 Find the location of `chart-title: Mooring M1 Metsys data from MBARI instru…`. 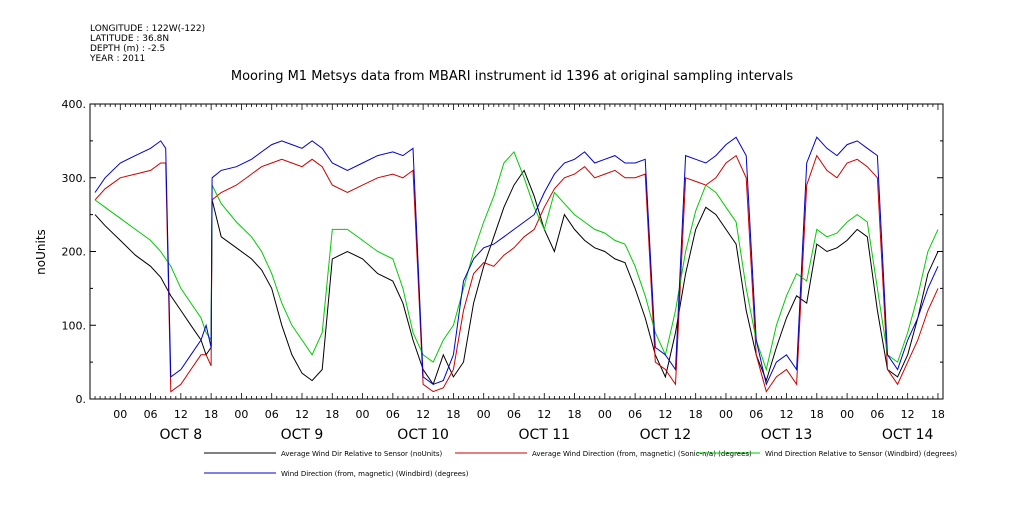

chart-title: Mooring M1 Metsys data from MBARI instru… is located at coordinates (512, 76).